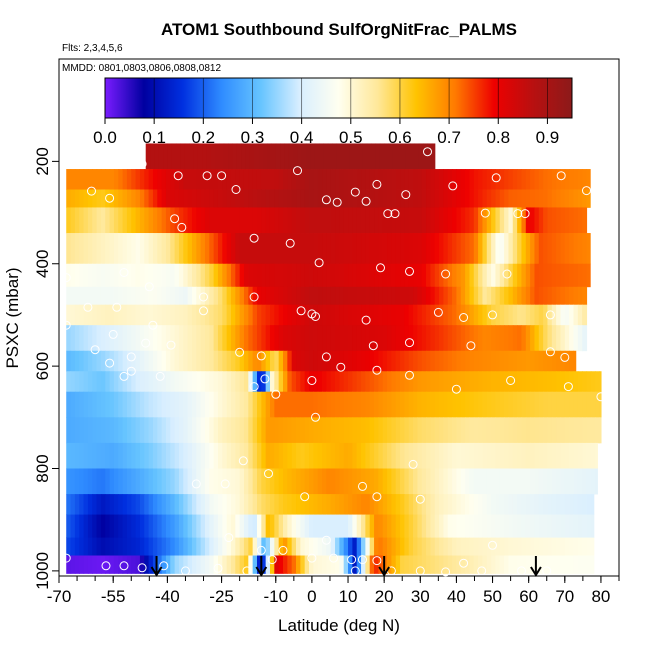 This screenshot has width=650, height=650. I want to click on colorbar, so click(338, 98).